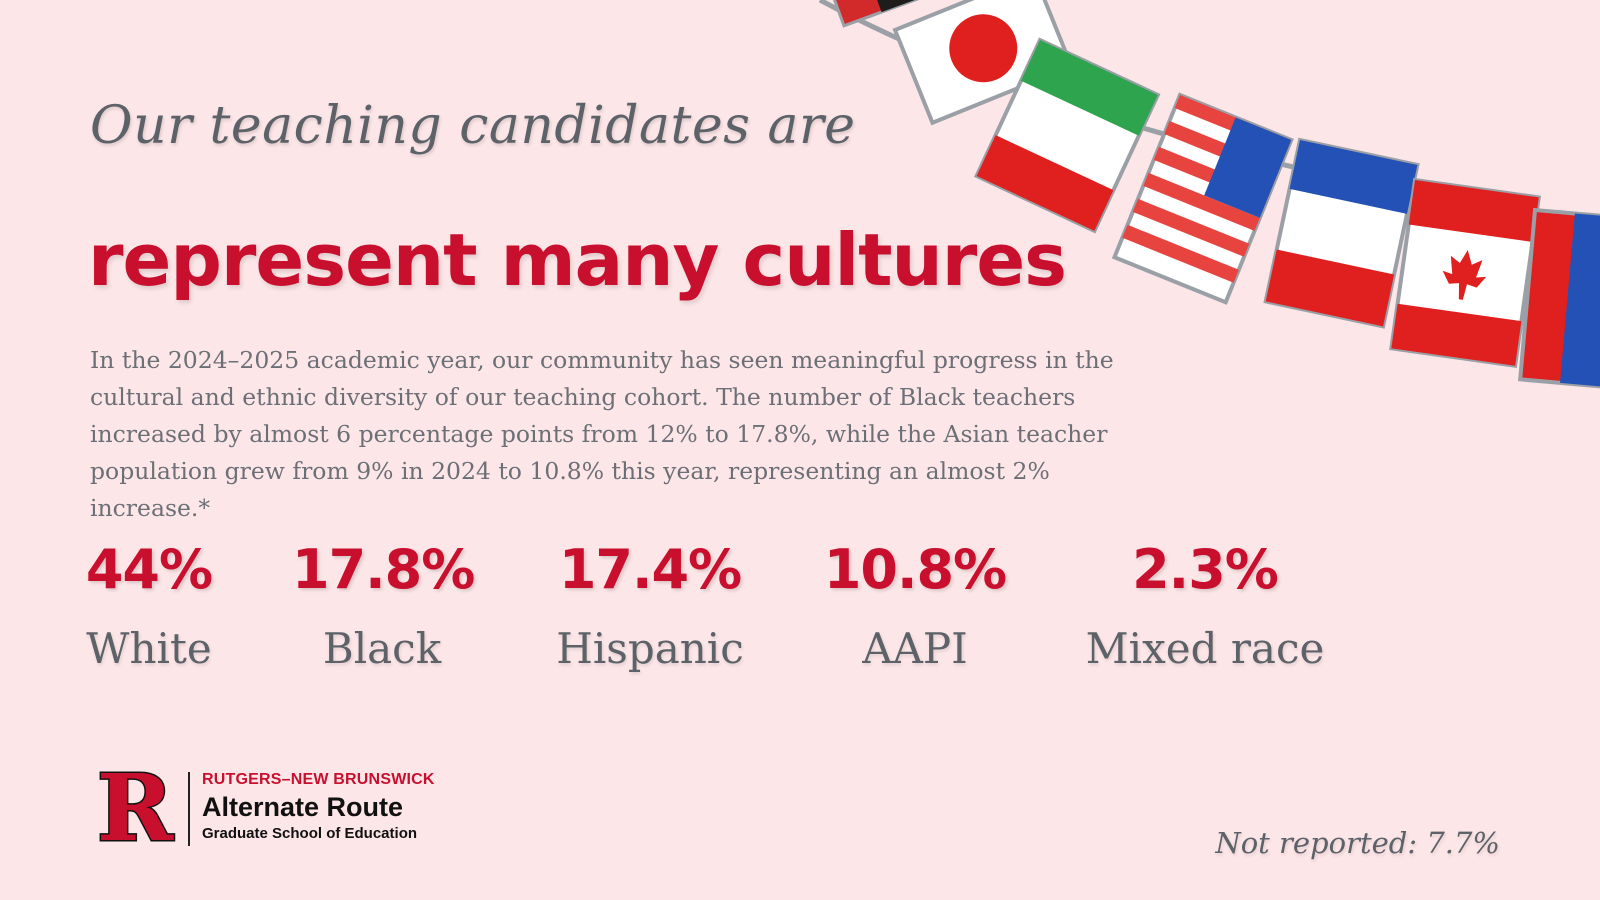 The image size is (1600, 900). Describe the element at coordinates (383, 606) in the screenshot. I see `stat-black: 17.8% Black` at that location.